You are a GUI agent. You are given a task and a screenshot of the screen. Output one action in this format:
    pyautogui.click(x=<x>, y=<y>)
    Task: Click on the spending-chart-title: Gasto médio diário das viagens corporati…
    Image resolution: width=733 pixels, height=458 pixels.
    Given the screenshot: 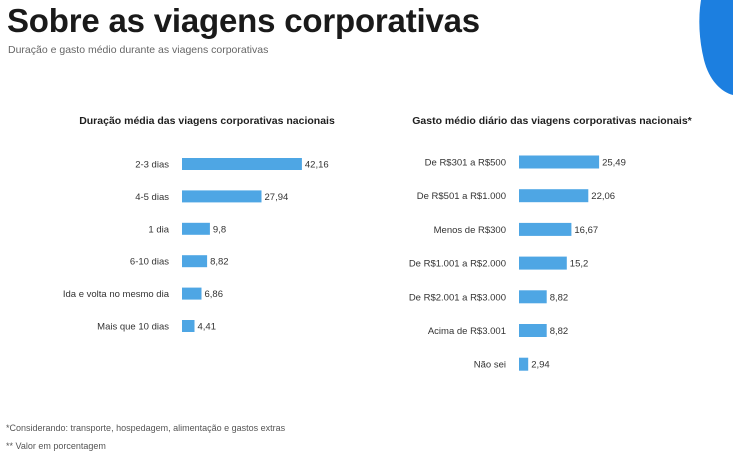 What is the action you would take?
    pyautogui.click(x=552, y=121)
    